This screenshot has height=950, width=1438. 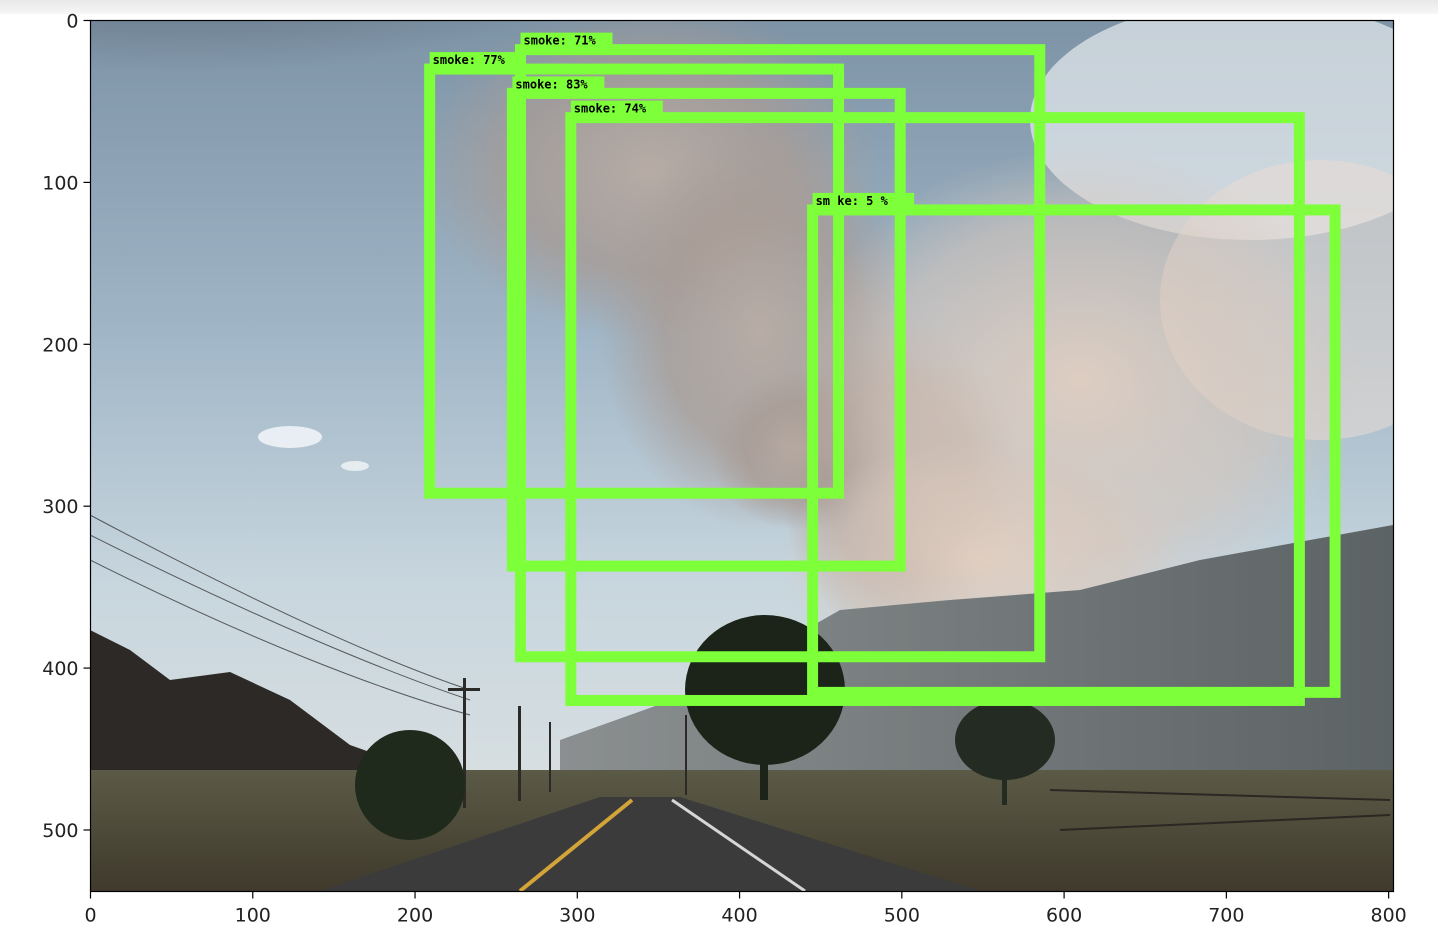 I want to click on x-tick-label: 200, so click(x=415, y=916).